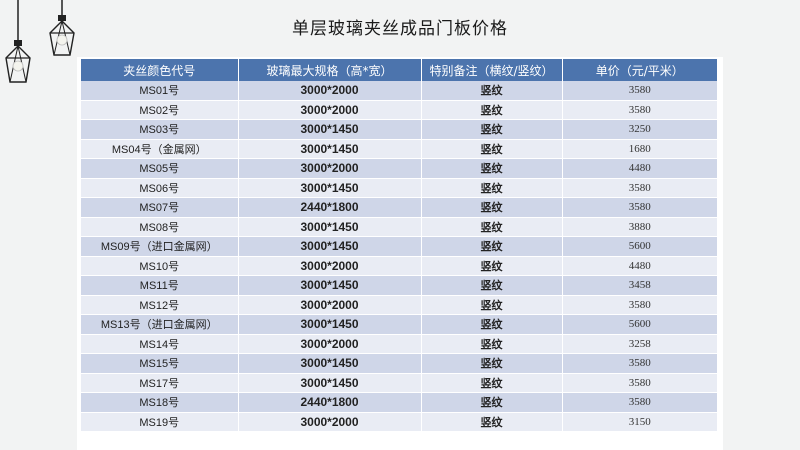 The height and width of the screenshot is (450, 800). I want to click on table-row: MS17号 3000*1450 竖纹 3580, so click(399, 383).